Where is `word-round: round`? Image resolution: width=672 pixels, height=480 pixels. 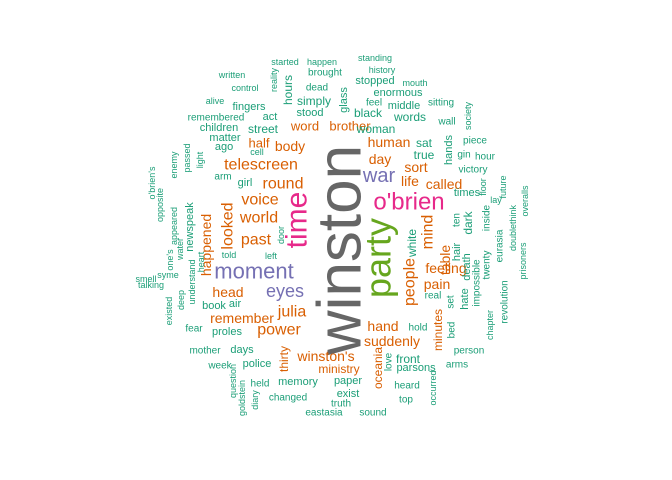
word-round: round is located at coordinates (283, 184).